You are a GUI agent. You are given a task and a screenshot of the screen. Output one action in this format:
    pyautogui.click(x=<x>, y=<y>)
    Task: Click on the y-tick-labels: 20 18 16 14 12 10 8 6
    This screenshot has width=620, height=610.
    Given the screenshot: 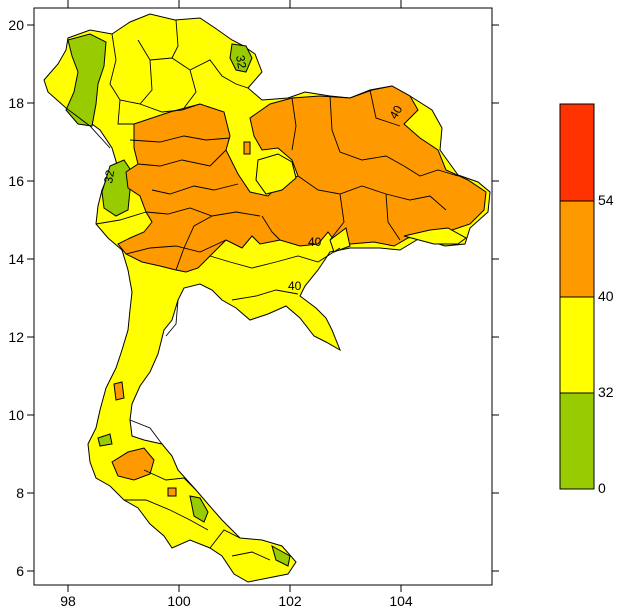 What is the action you would take?
    pyautogui.click(x=16, y=298)
    